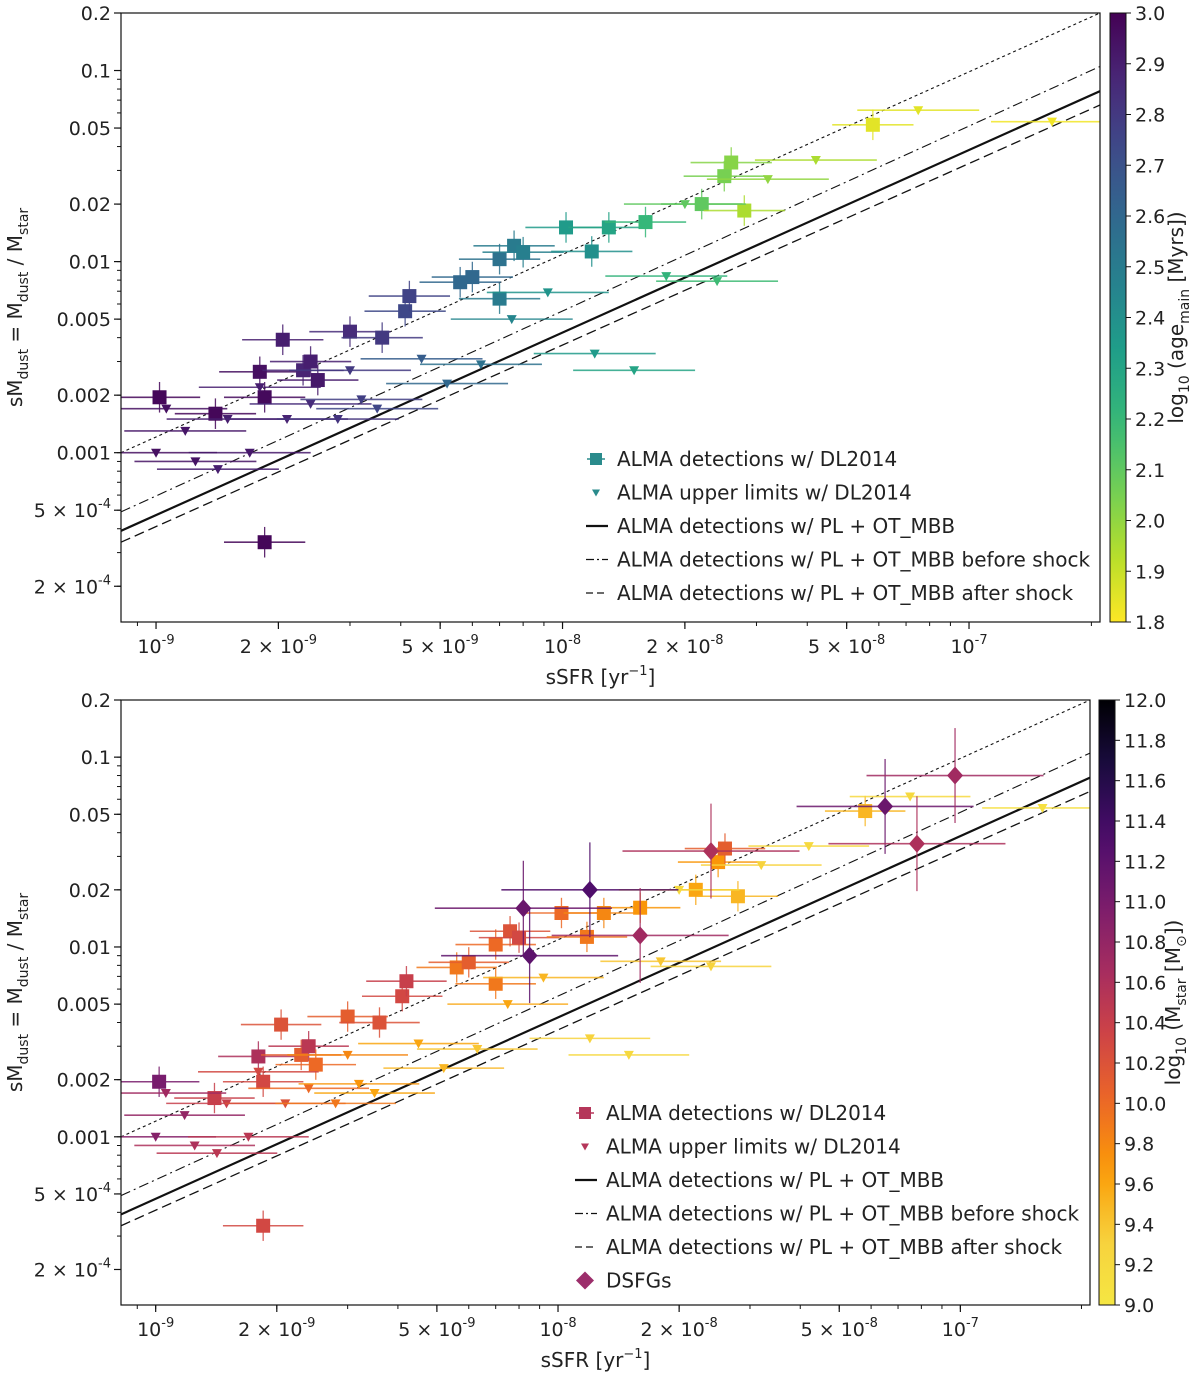  Describe the element at coordinates (84, 320) in the screenshot. I see `y-tick-label: 0.005` at that location.